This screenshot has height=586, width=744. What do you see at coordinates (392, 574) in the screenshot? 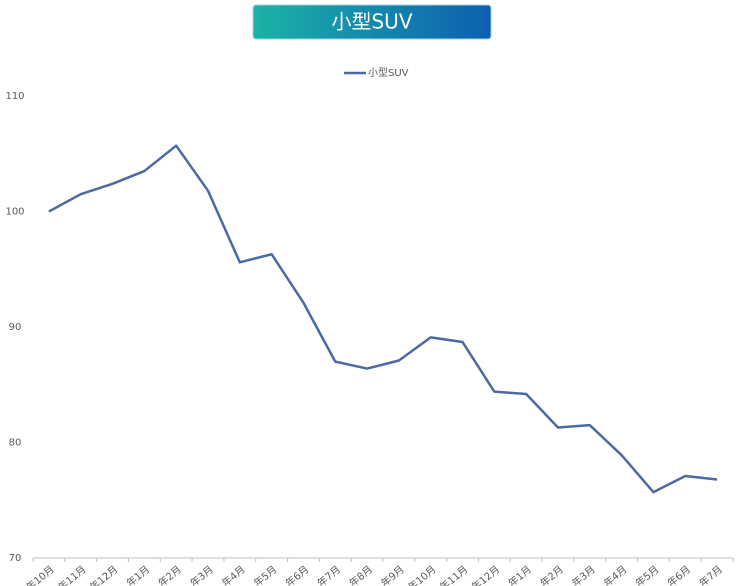
I see `x-tick-label: 年9月` at bounding box center [392, 574].